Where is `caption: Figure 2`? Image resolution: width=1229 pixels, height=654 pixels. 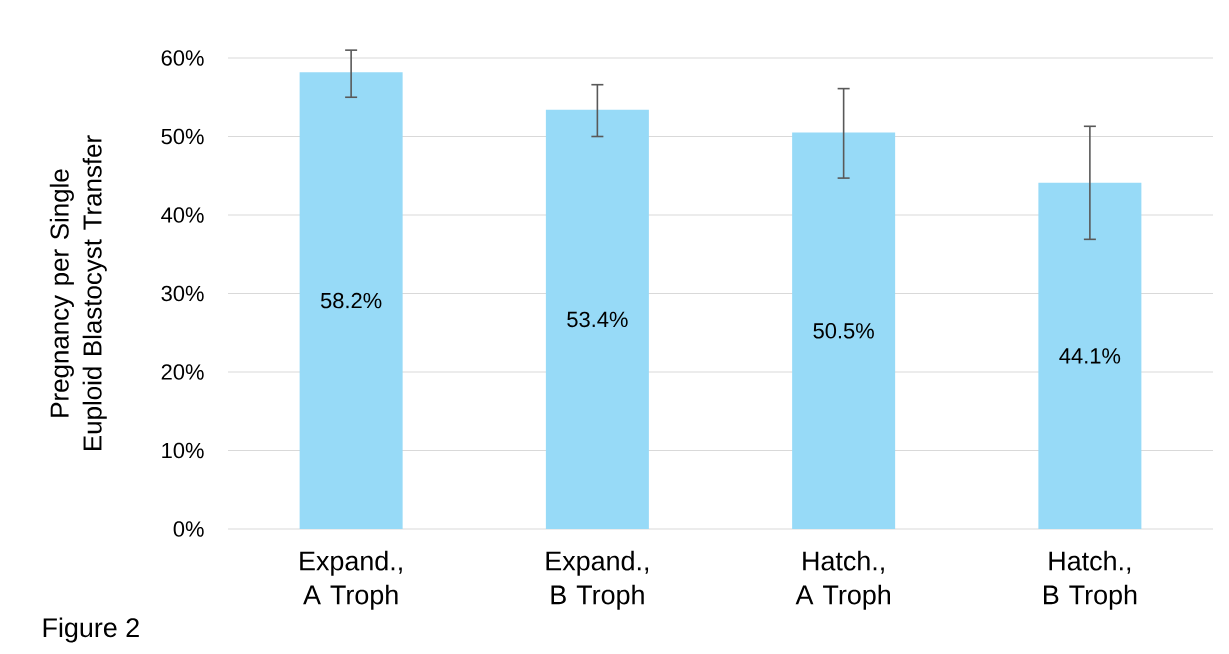
caption: Figure 2 is located at coordinates (91, 630).